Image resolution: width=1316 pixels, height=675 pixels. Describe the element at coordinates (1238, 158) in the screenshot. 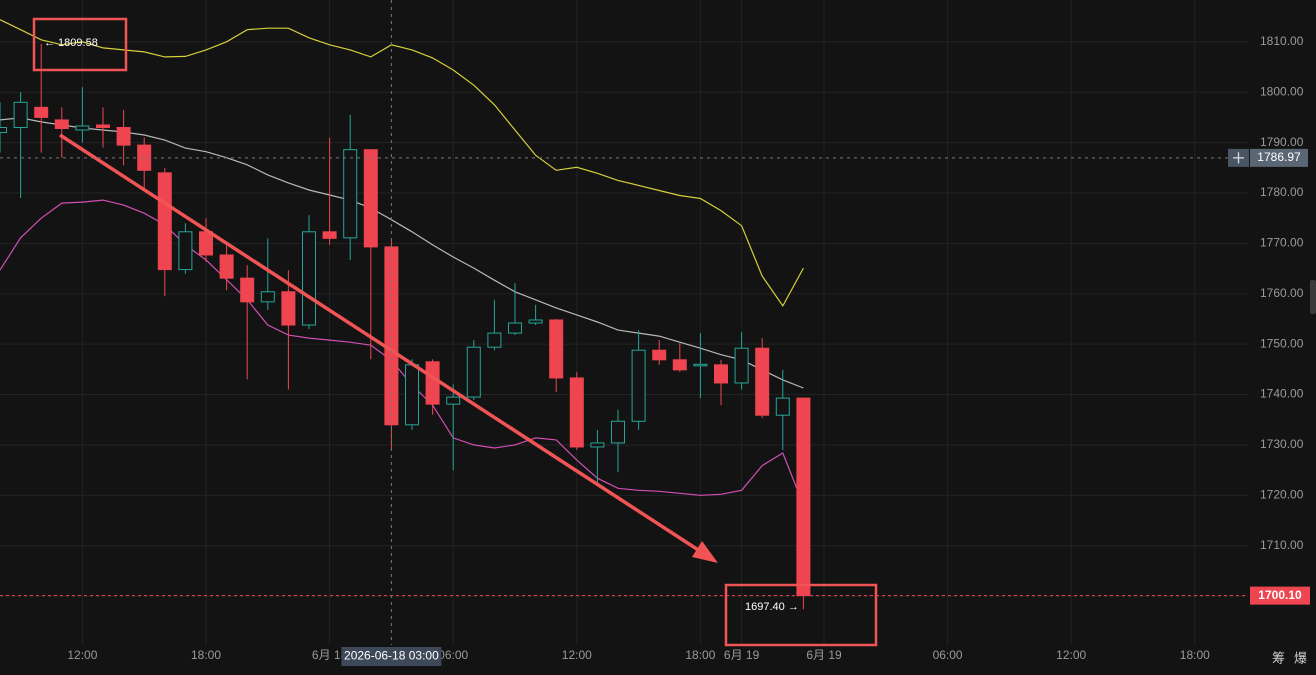

I see `crosshair-plus` at that location.